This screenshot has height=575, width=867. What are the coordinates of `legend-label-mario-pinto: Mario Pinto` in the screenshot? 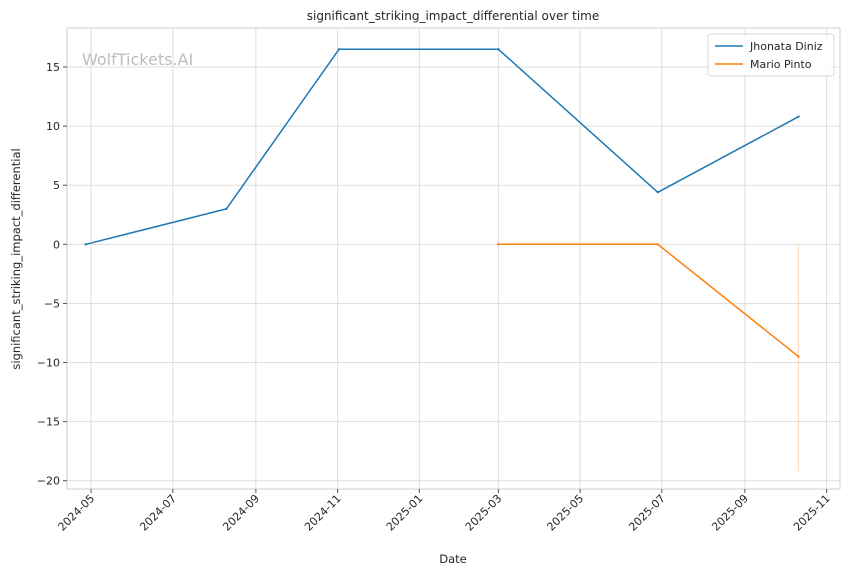 It's located at (781, 64).